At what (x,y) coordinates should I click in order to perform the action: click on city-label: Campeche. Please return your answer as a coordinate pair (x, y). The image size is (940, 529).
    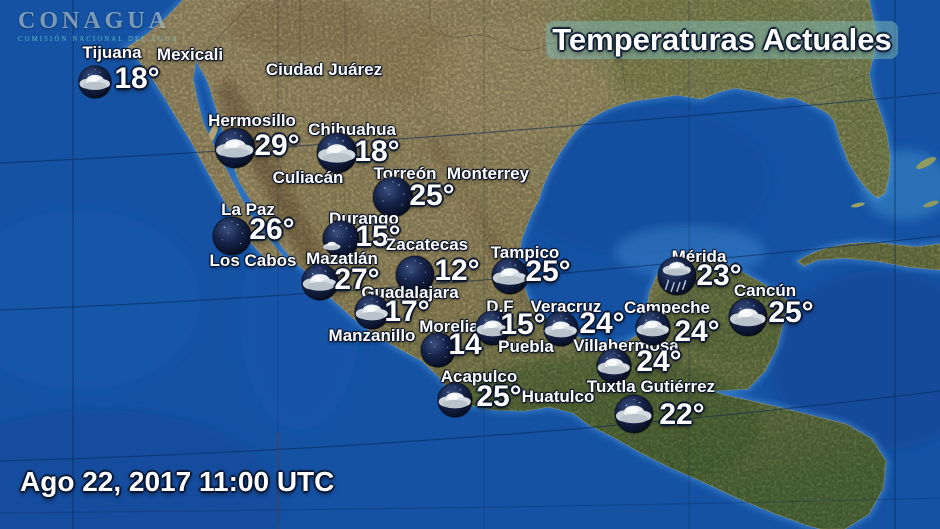
    Looking at the image, I should click on (667, 307).